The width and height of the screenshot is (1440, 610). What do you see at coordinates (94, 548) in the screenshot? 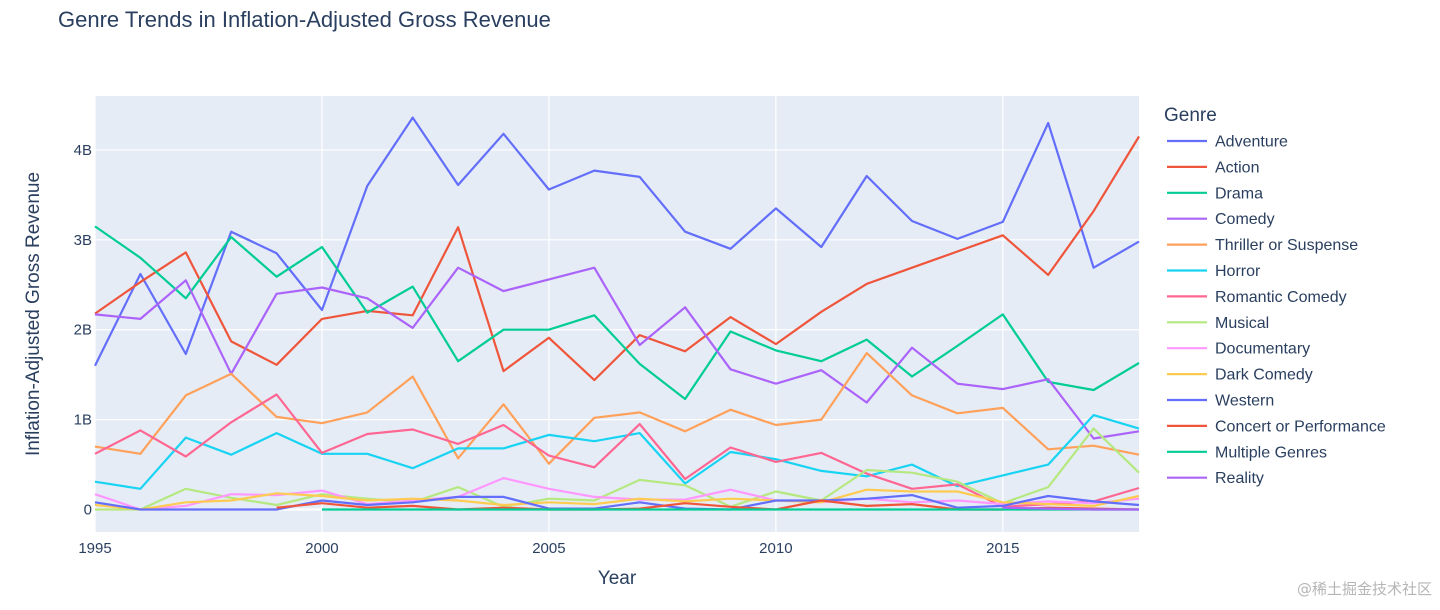
I see `x-tick-label: 1995` at bounding box center [94, 548].